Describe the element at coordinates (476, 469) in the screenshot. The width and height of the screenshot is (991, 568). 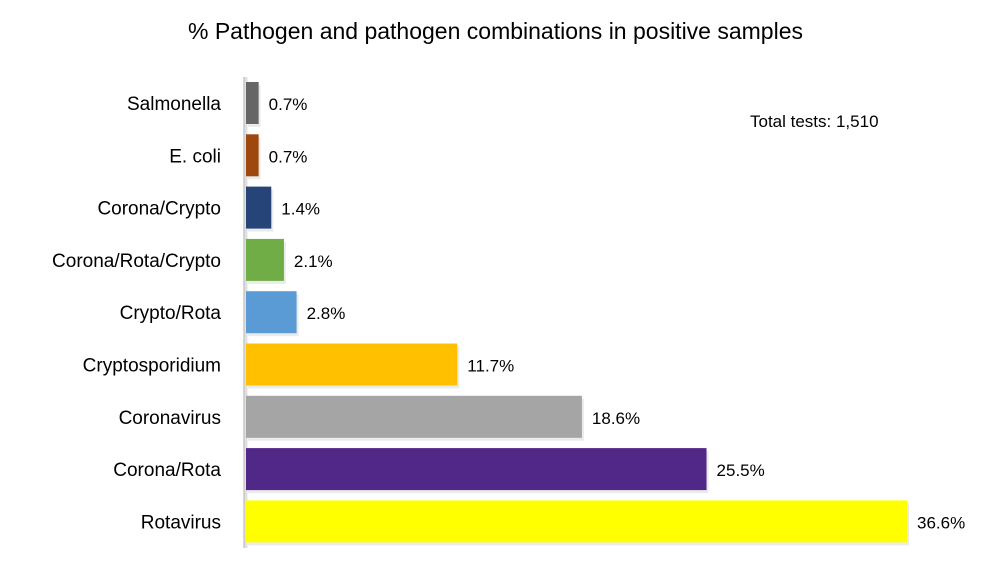
I see `bar-corona-rota` at that location.